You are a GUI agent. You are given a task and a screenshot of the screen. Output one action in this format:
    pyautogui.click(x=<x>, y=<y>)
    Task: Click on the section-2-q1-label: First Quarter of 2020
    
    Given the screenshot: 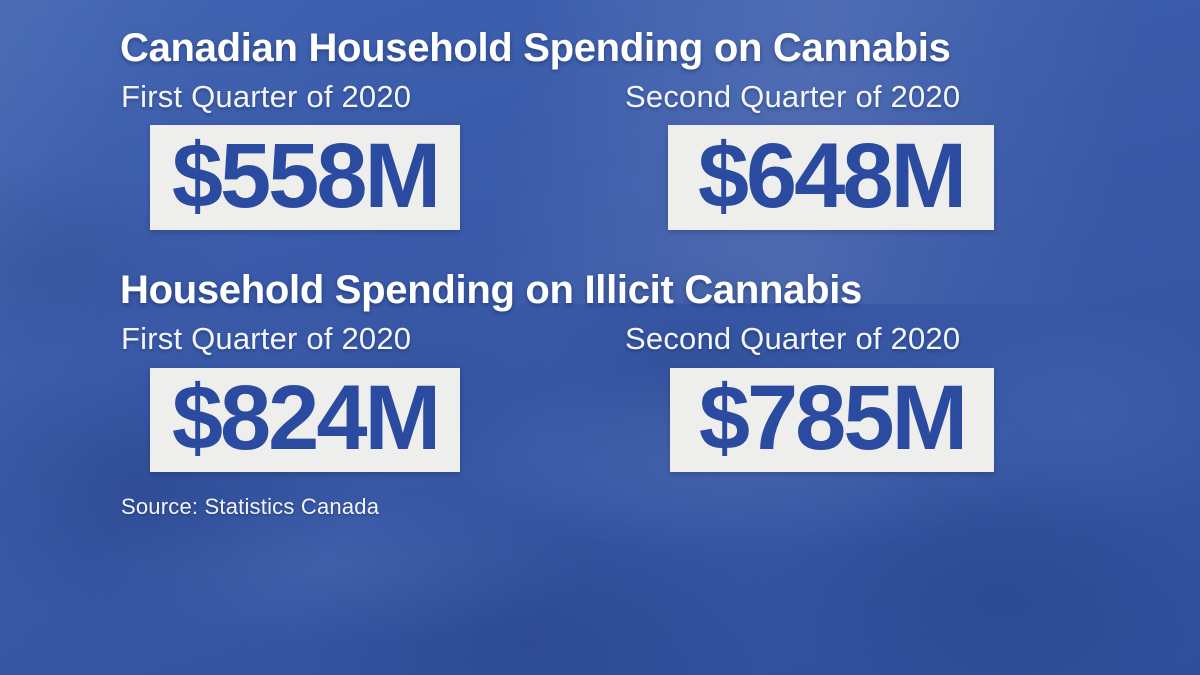 What is the action you would take?
    pyautogui.click(x=266, y=338)
    